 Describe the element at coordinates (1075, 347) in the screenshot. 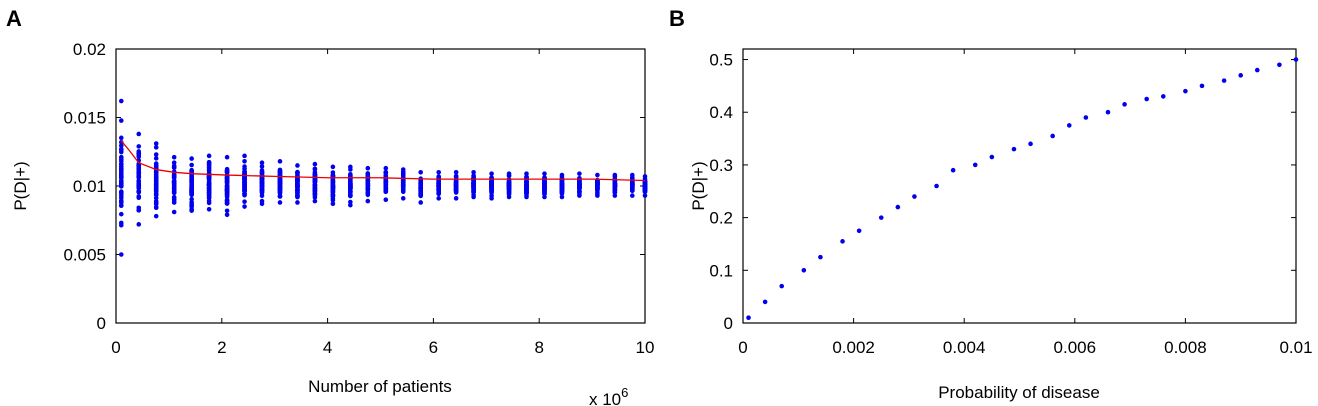

I see `panel-b-x-tick-label: 0.006` at that location.